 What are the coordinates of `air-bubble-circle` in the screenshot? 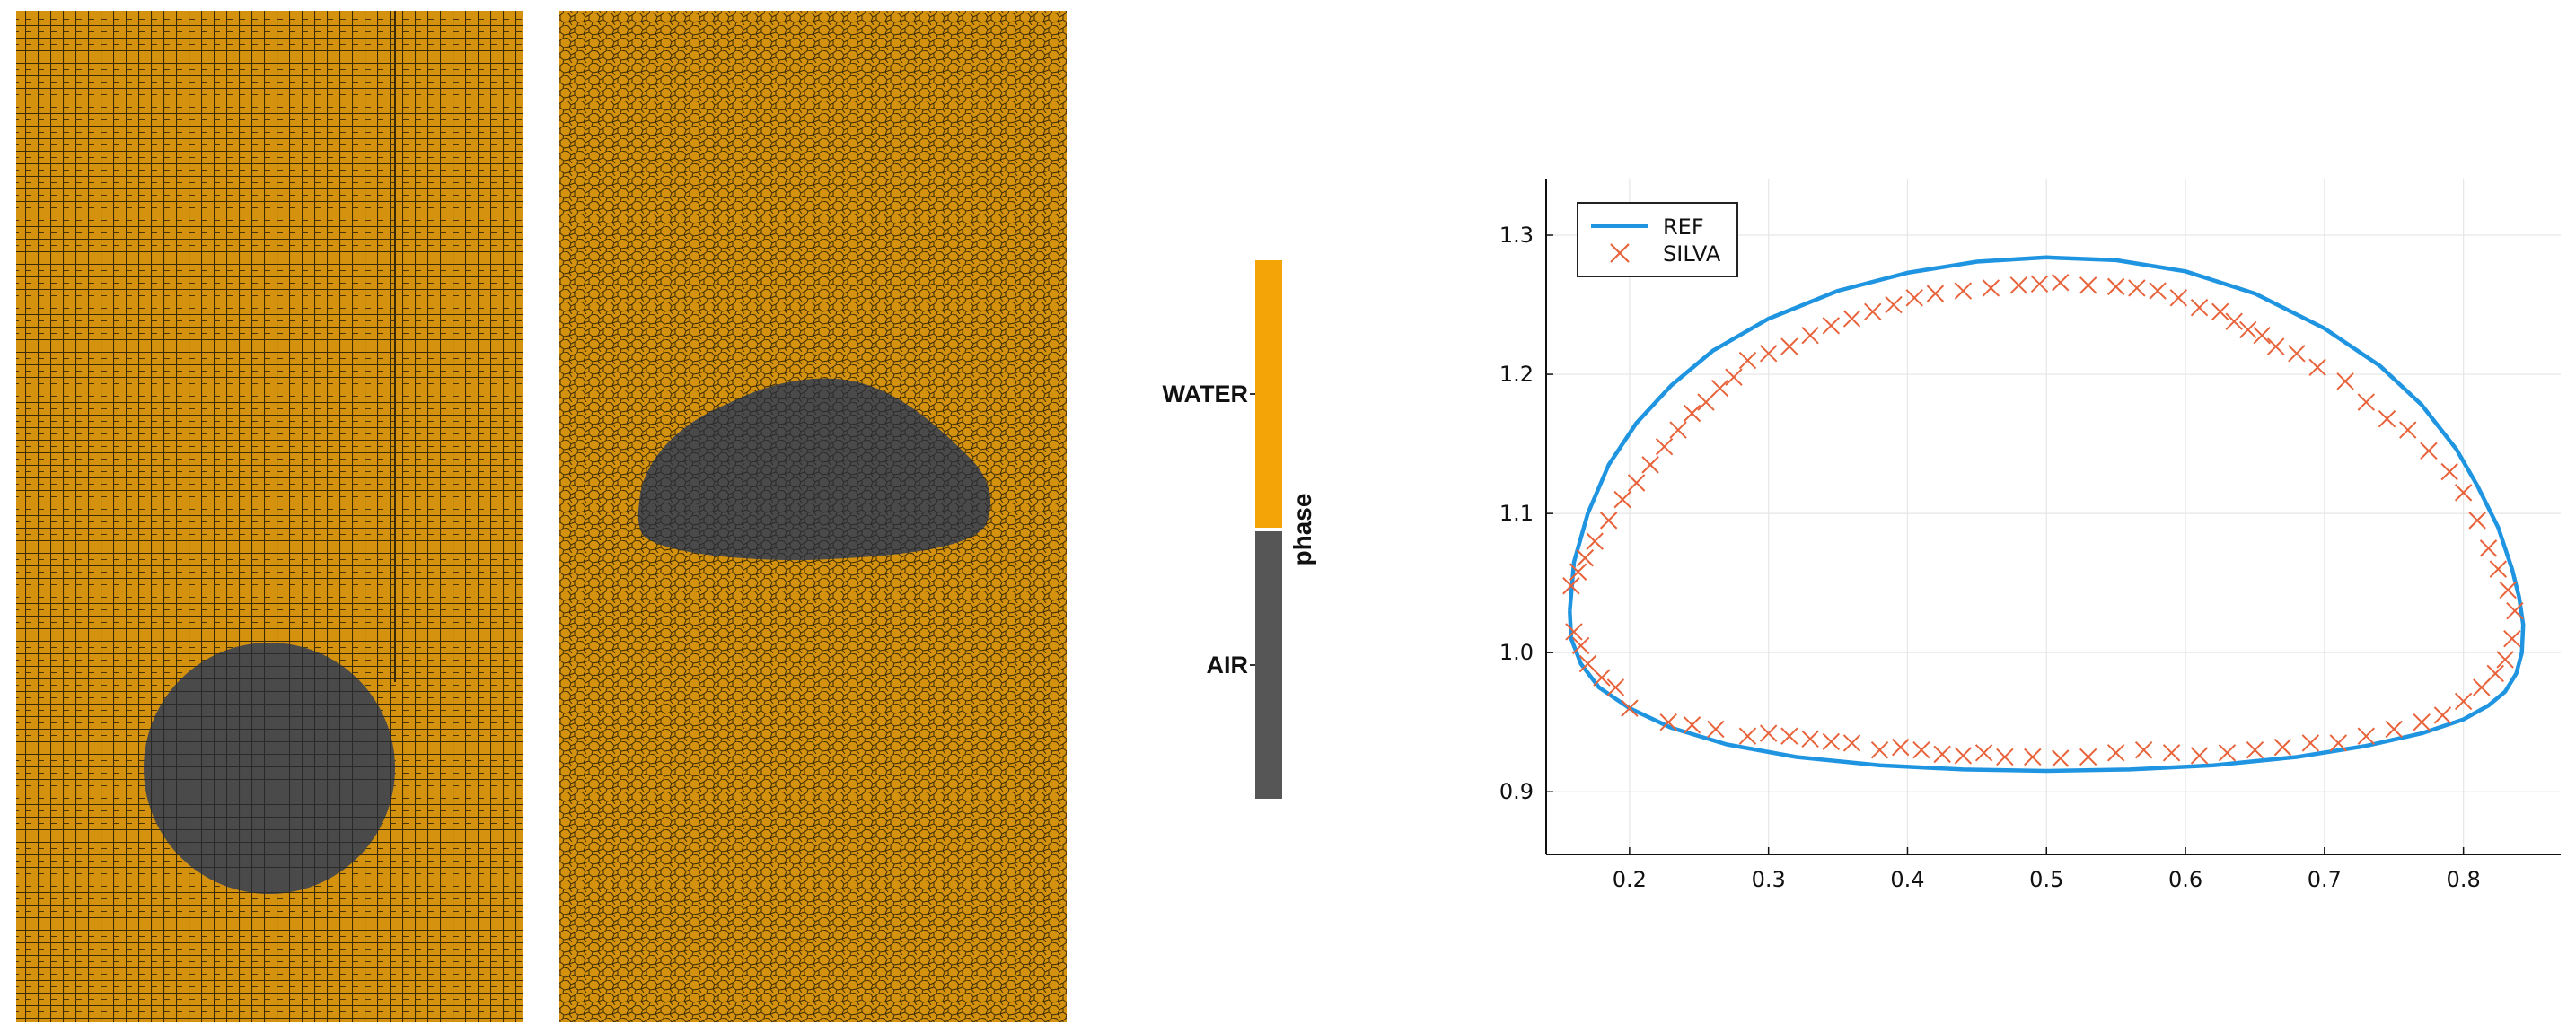 It's located at (269, 768).